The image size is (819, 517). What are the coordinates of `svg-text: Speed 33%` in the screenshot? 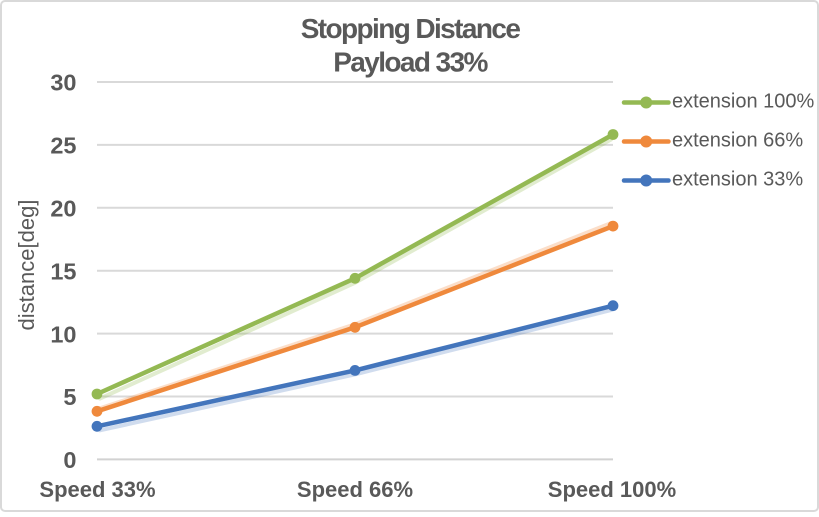 It's located at (97, 489).